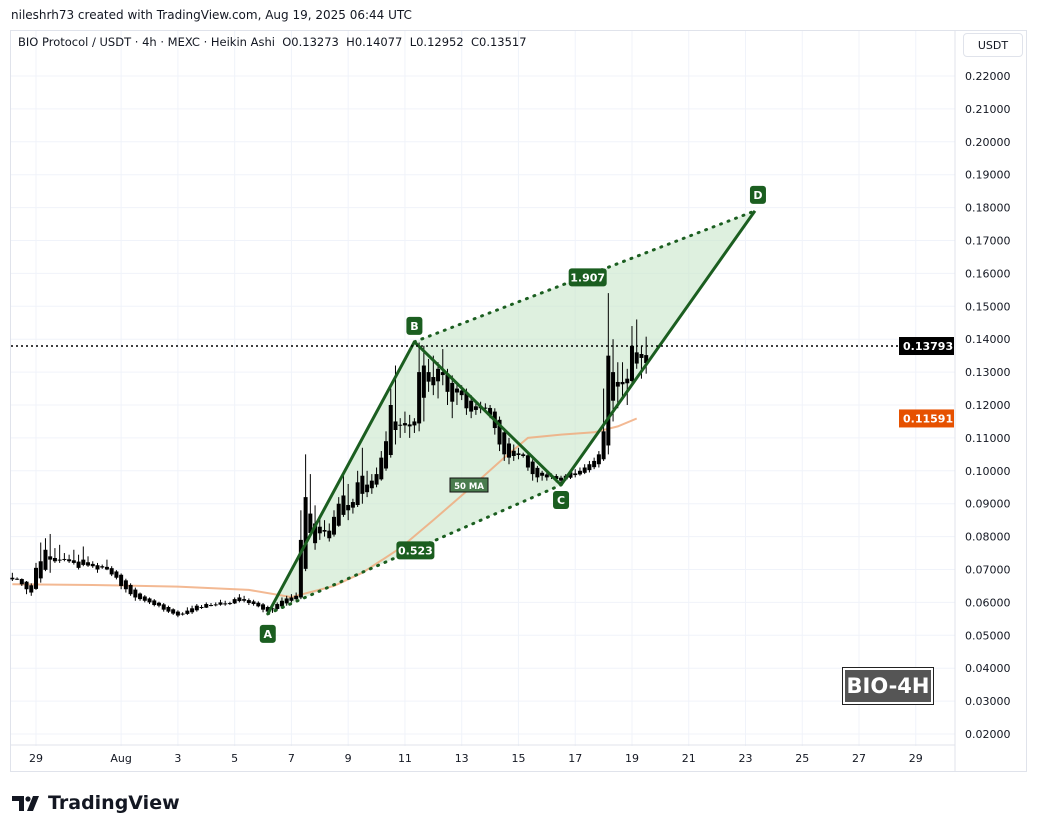 The height and width of the screenshot is (833, 1037). Describe the element at coordinates (469, 485) in the screenshot. I see `ma-label-box` at that location.